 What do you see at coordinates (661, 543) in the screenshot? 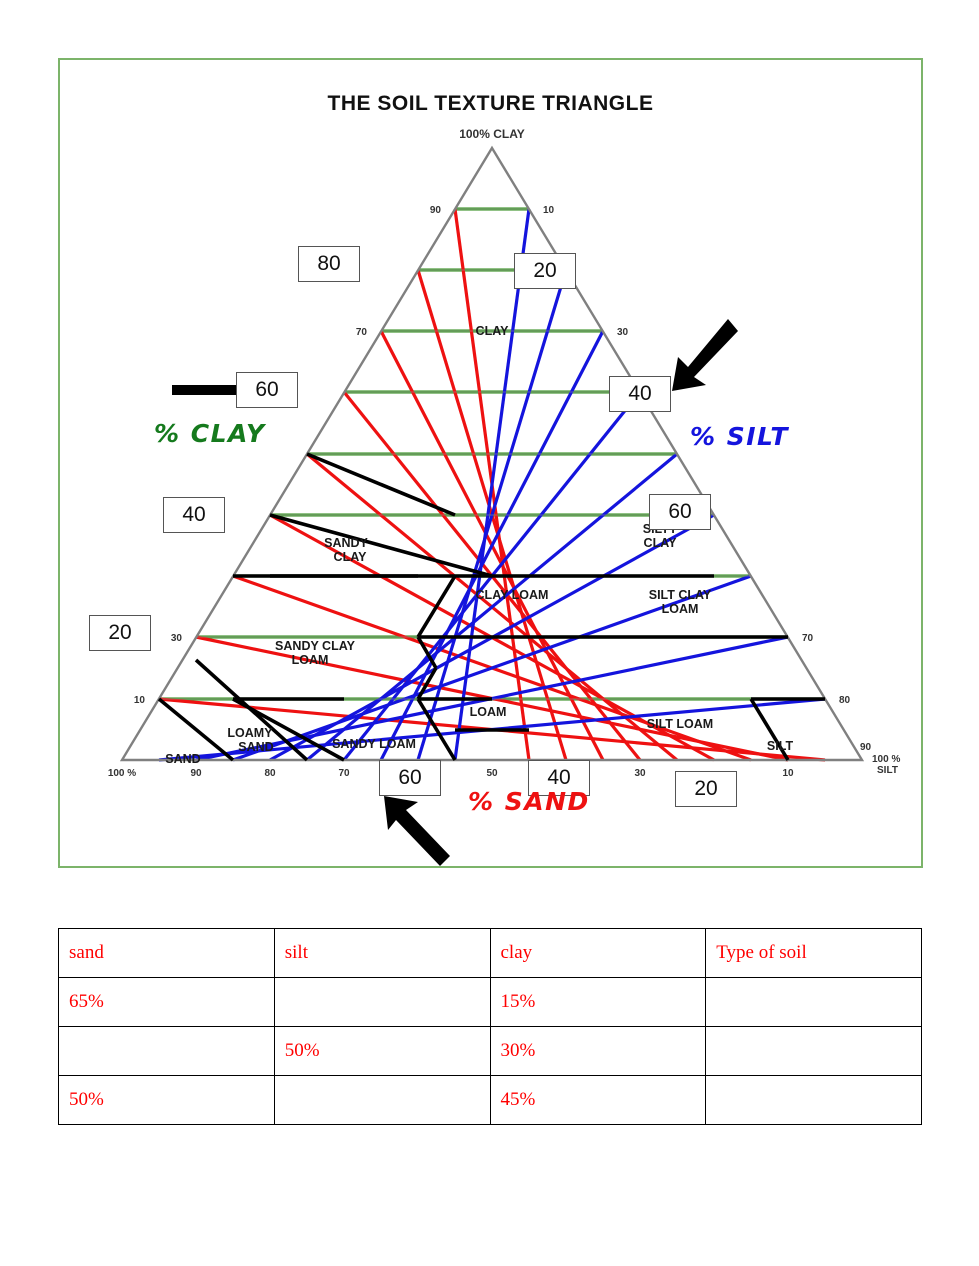
I see `label-silty-clay-2: CLAY` at bounding box center [661, 543].